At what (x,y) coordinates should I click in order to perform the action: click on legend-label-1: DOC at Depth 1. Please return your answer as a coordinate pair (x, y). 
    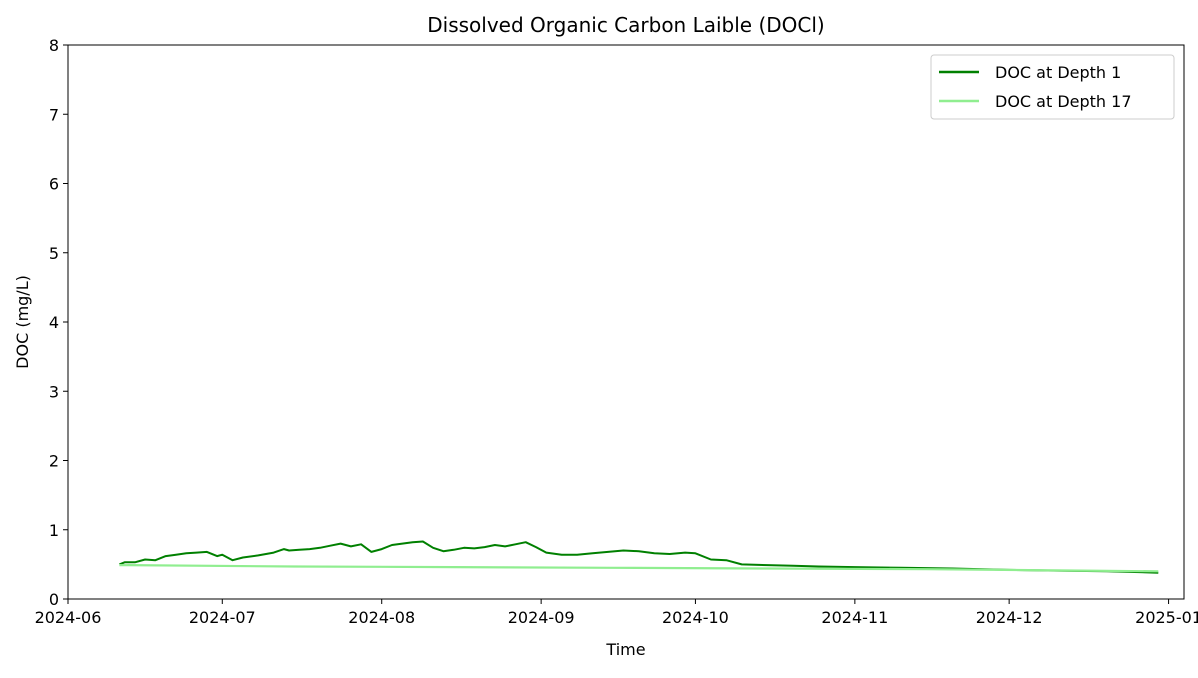
    Looking at the image, I should click on (1058, 72).